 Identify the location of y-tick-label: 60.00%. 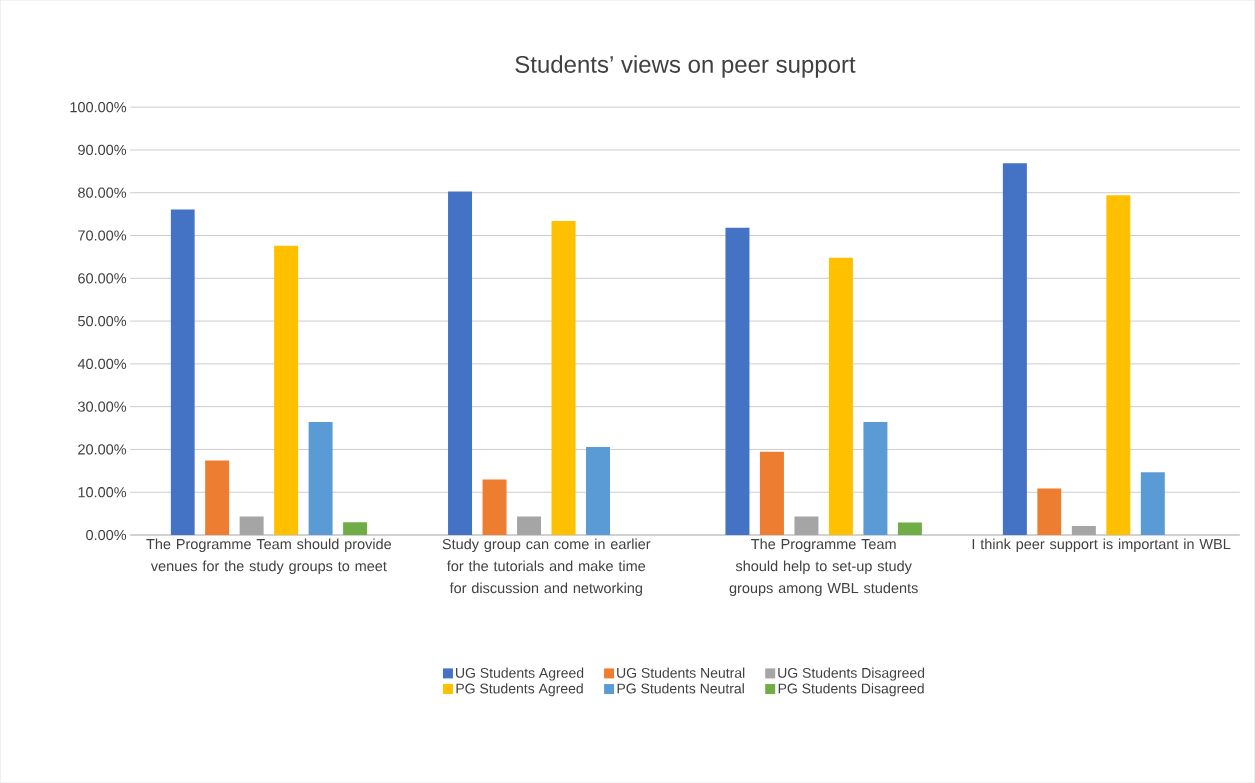
(102, 278).